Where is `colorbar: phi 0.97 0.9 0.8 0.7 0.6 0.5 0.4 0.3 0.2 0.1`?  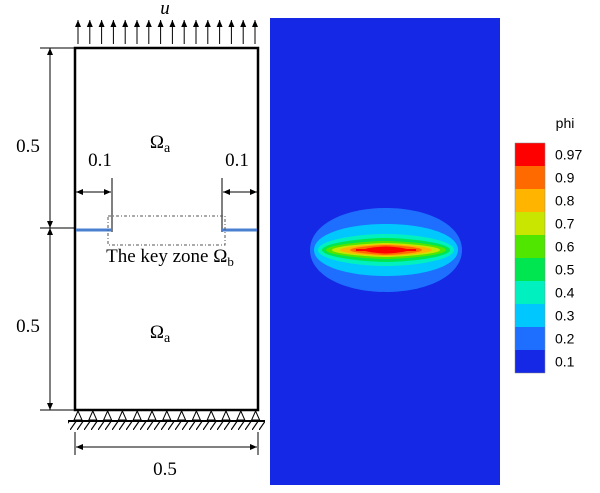
colorbar: phi 0.97 0.9 0.8 0.7 0.6 0.5 0.4 0.3 0.2 0.1 is located at coordinates (548, 244).